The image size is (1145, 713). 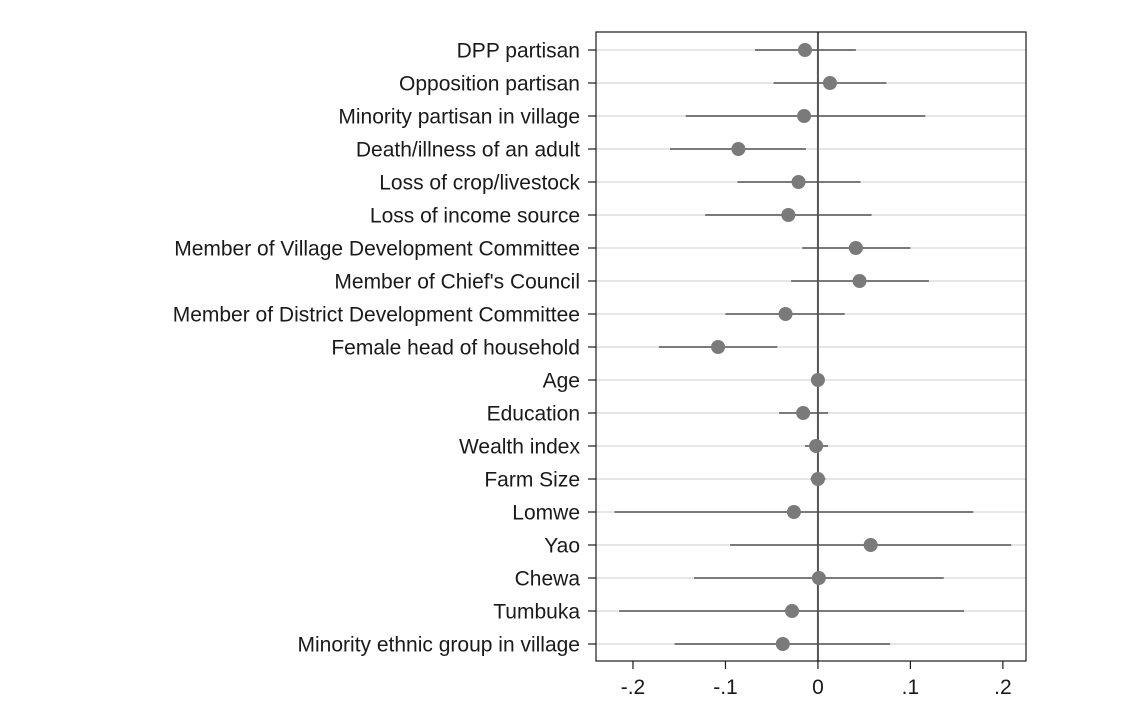 What do you see at coordinates (518, 51) in the screenshot?
I see `y-axis-label: DPP partisan` at bounding box center [518, 51].